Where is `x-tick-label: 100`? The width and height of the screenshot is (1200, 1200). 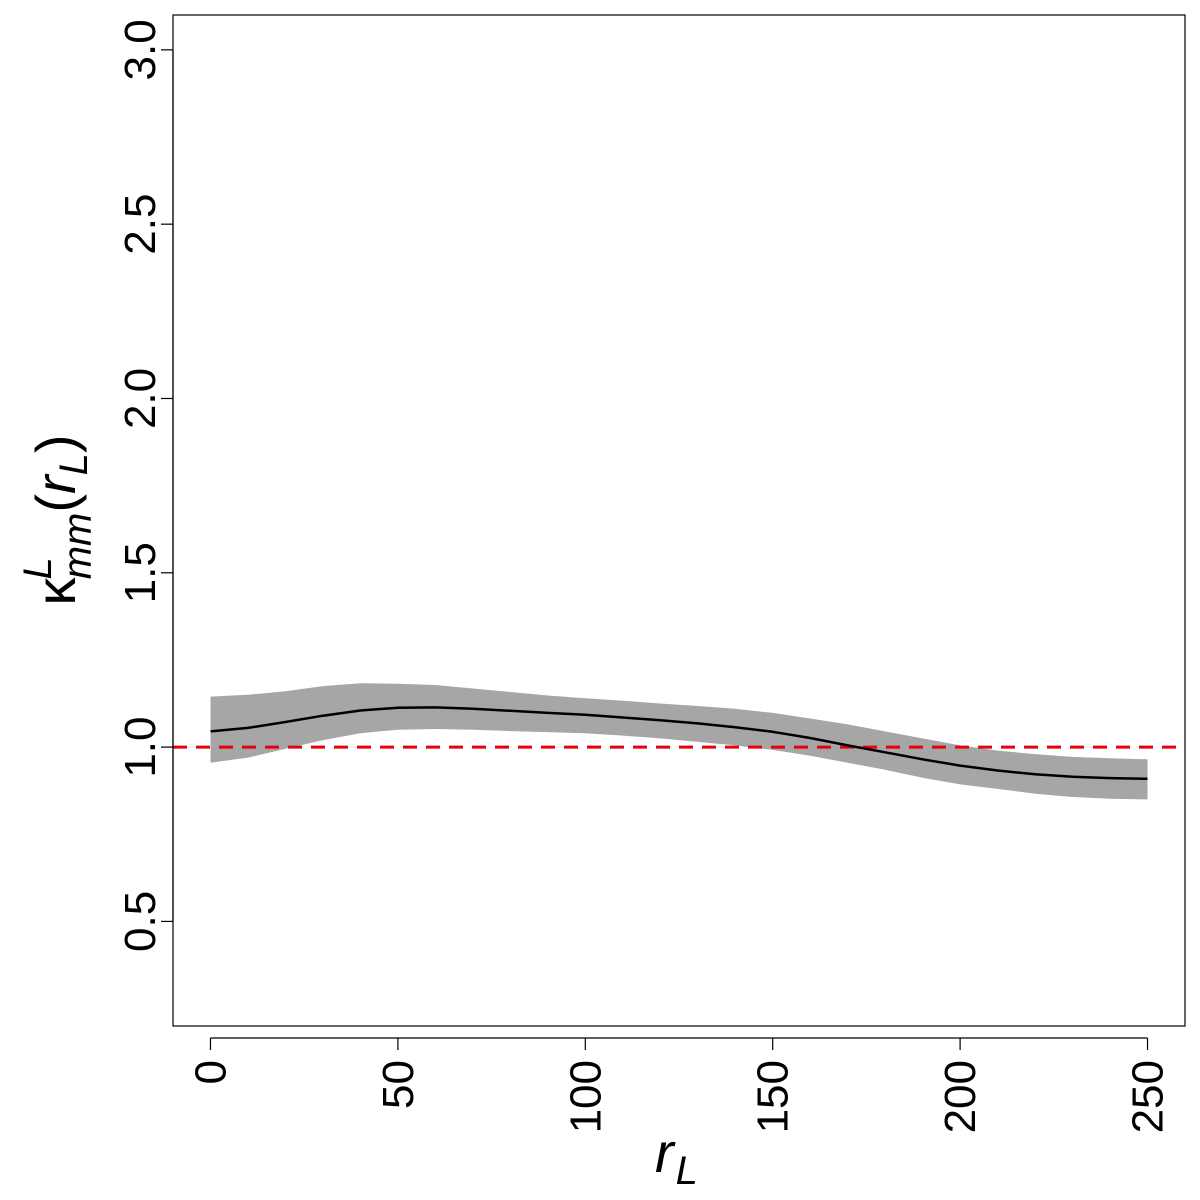 x-tick-label: 100 is located at coordinates (585, 1096).